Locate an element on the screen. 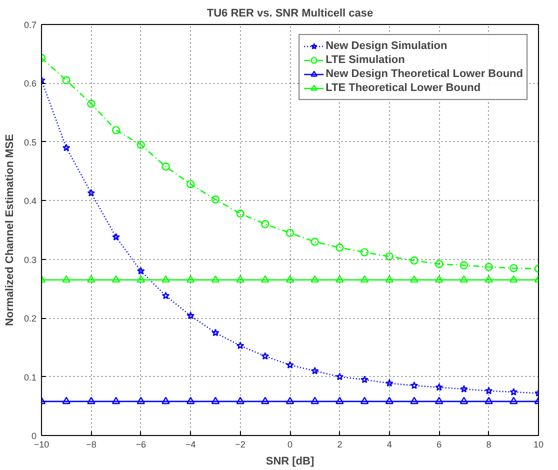 The image size is (558, 470). x-tick-label: 6 is located at coordinates (439, 445).